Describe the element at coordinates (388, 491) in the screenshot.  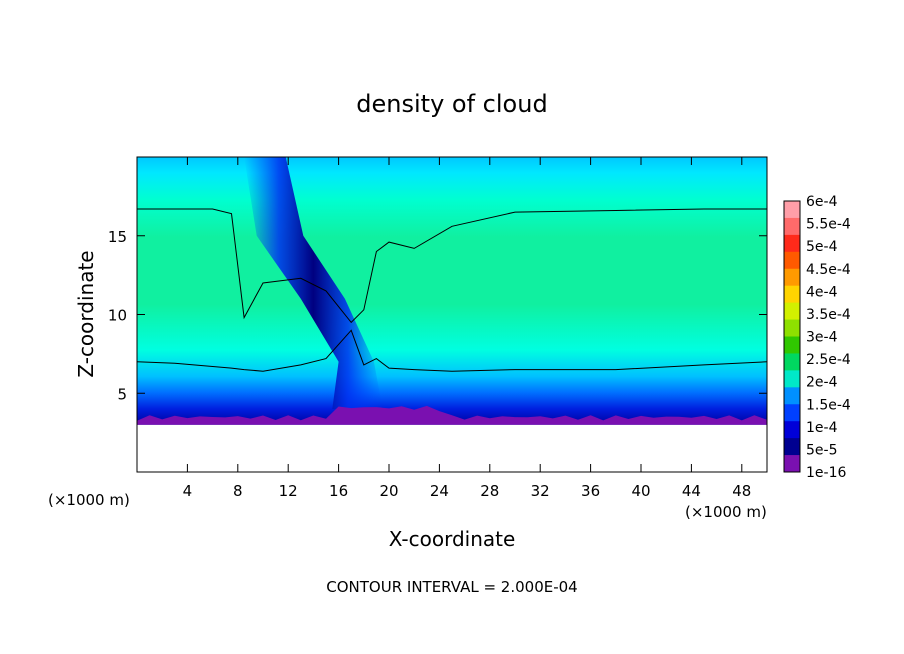
I see `x-tick-label: 20` at that location.